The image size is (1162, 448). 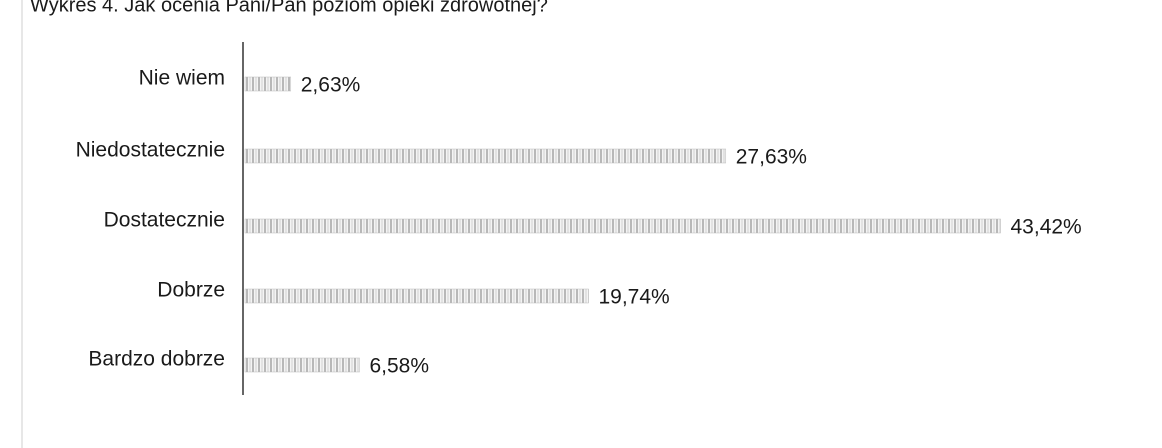 I want to click on category-label: Nie wiem, so click(x=182, y=78).